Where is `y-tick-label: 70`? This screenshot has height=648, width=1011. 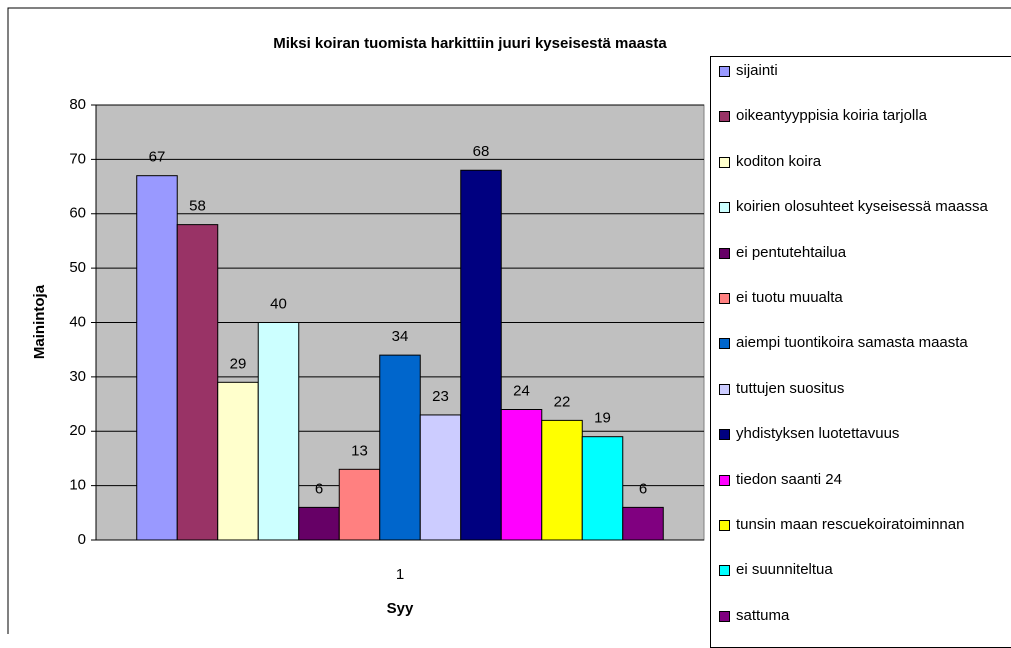 y-tick-label: 70 is located at coordinates (77, 158).